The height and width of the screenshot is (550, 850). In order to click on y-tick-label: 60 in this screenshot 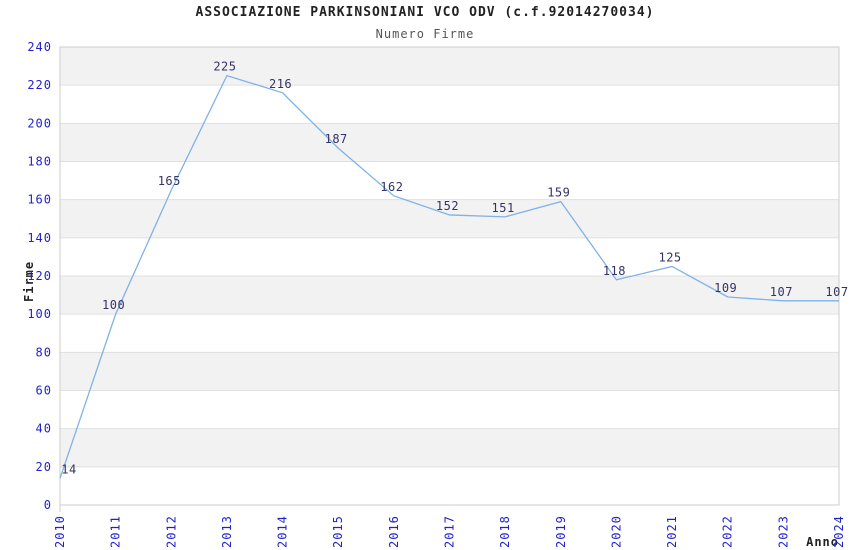, I will do `click(44, 391)`.